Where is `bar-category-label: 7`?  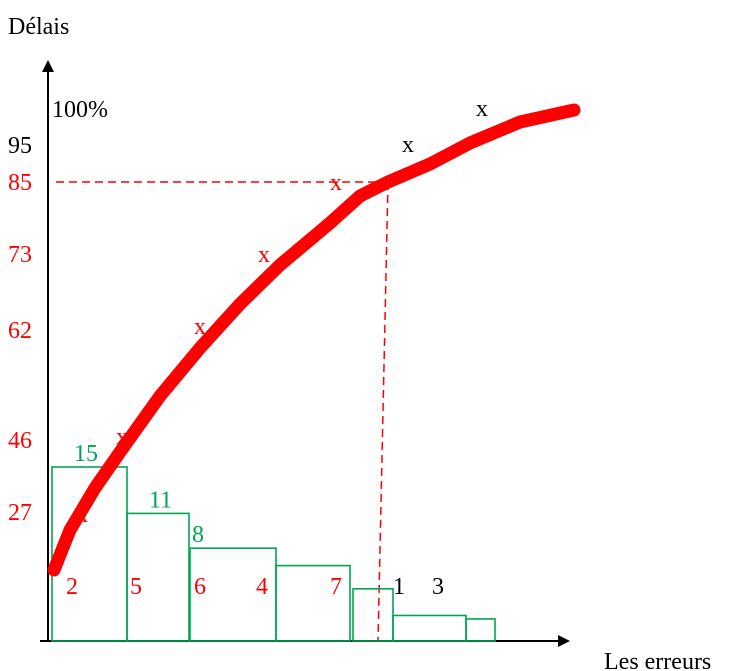
bar-category-label: 7 is located at coordinates (336, 587).